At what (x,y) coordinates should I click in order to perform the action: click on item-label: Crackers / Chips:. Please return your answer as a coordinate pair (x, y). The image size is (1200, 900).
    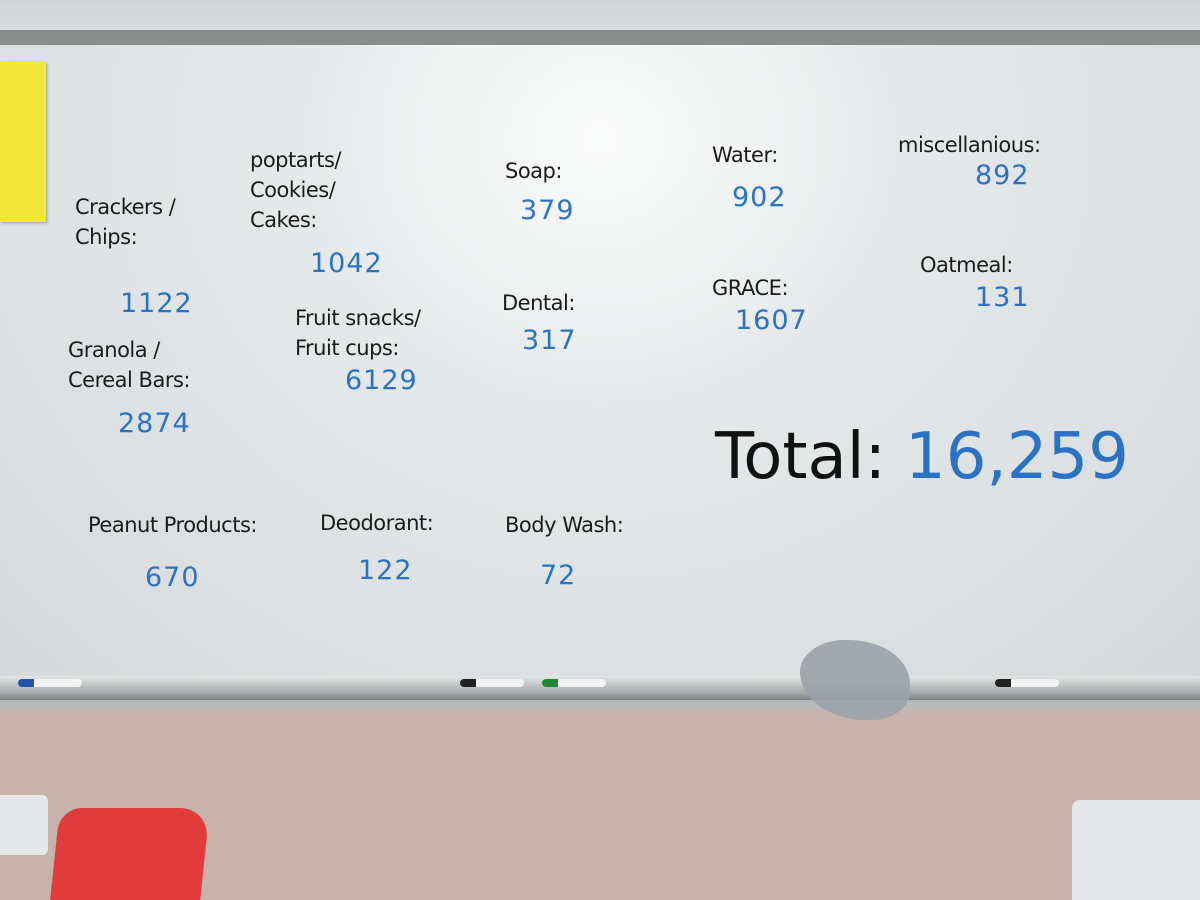
    Looking at the image, I should click on (125, 222).